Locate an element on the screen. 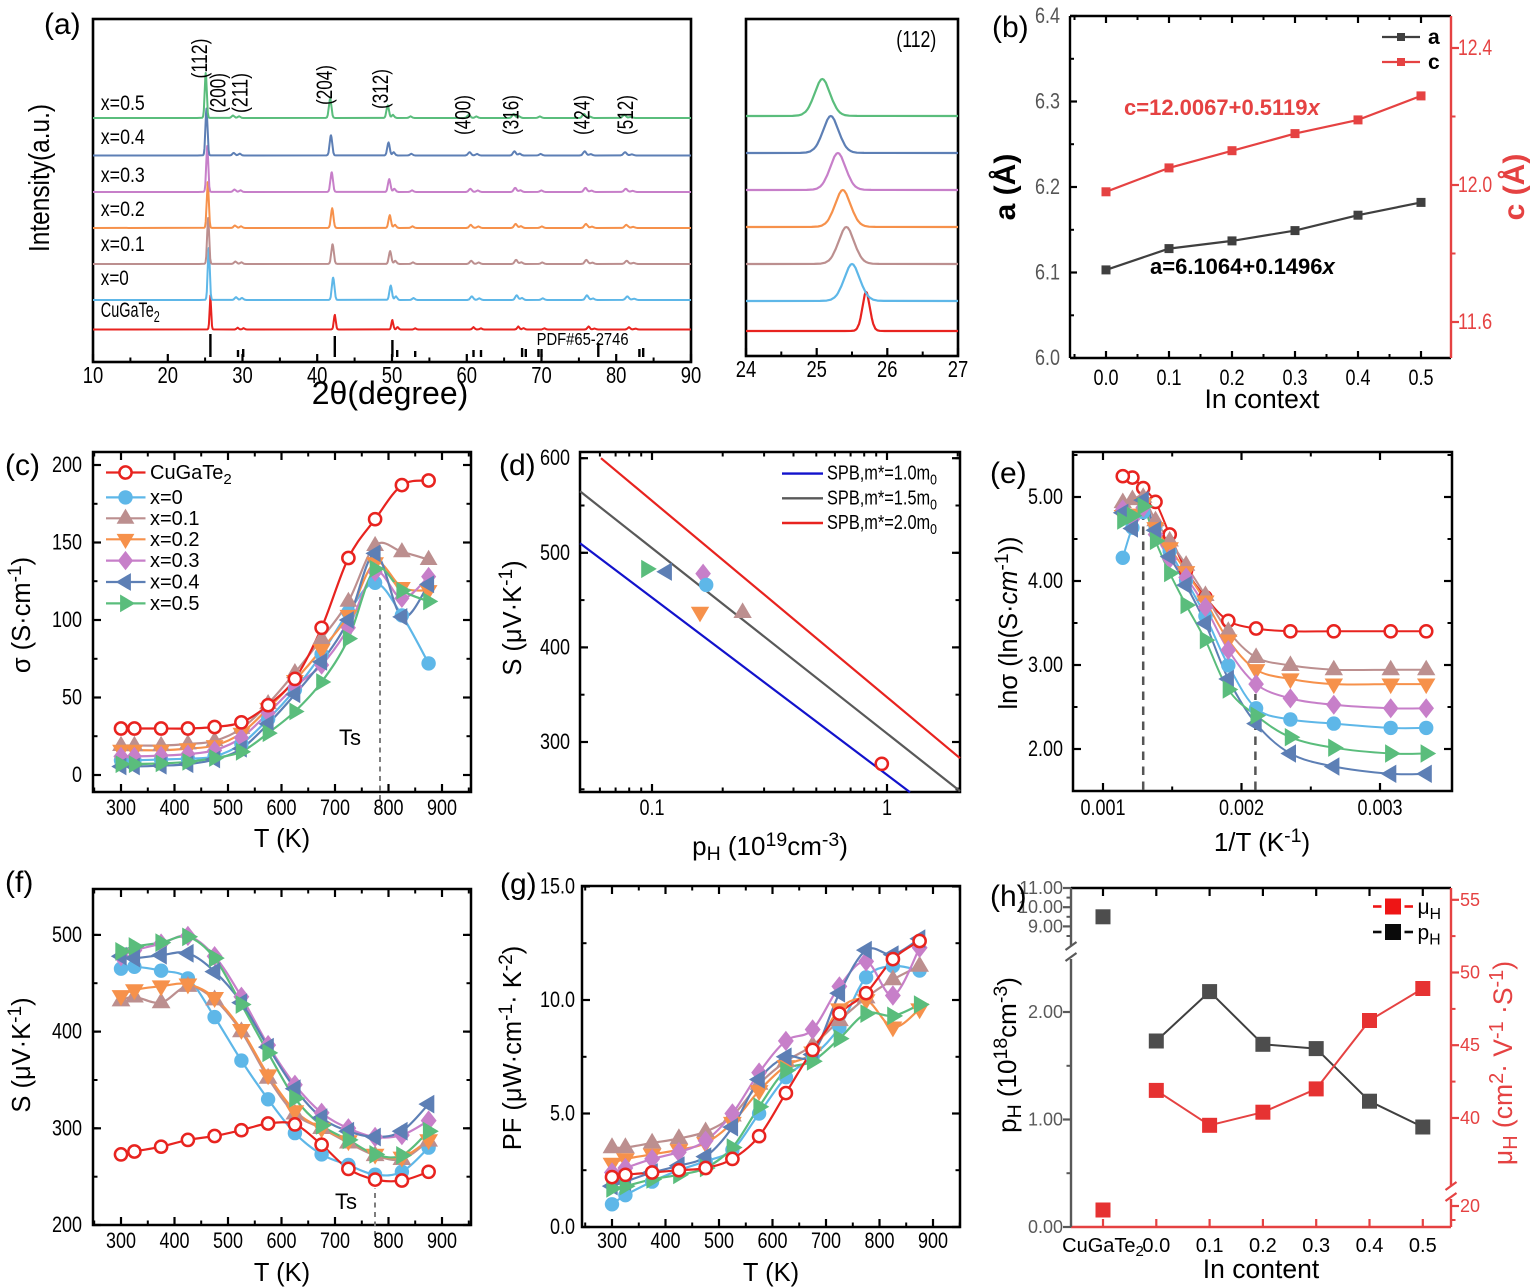 The height and width of the screenshot is (1288, 1530). svg-text: (e) is located at coordinates (1008, 473).